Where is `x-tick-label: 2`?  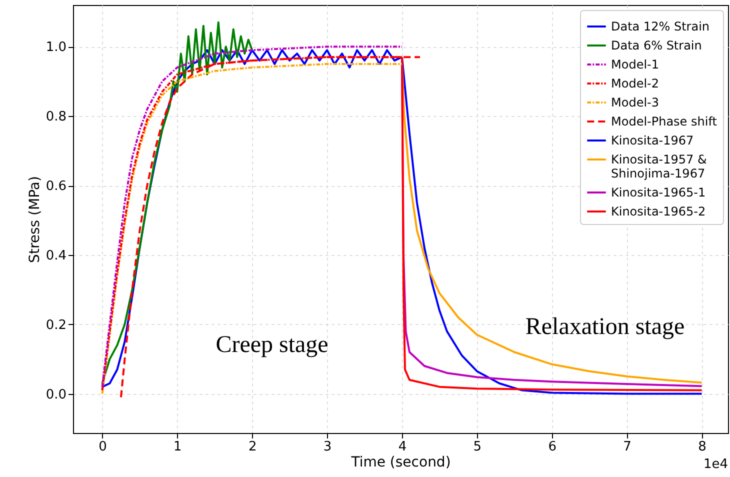 x-tick-label: 2 is located at coordinates (252, 447).